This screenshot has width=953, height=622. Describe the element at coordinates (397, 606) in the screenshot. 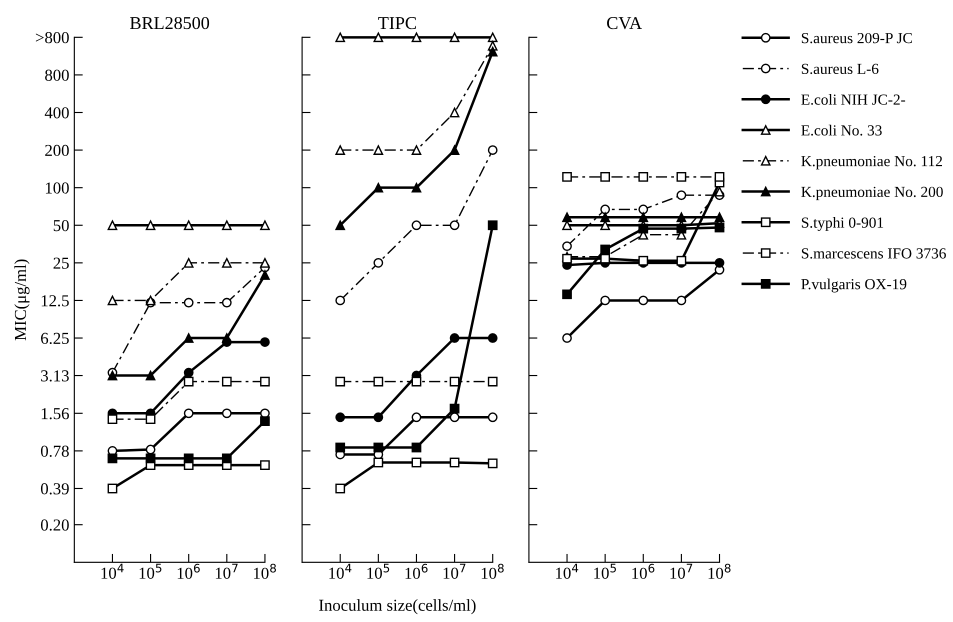

I see `x-axis-title: Inoculum size(cells/ml)` at that location.